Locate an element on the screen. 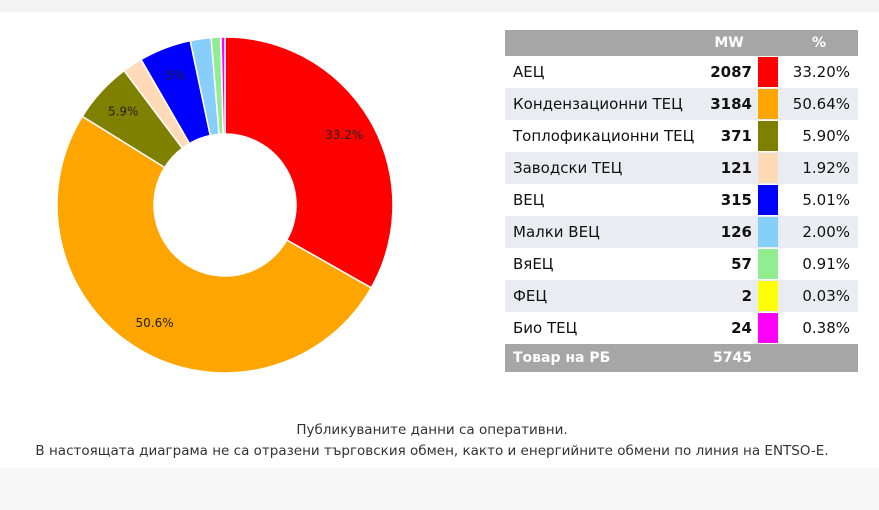  total-mw: 5745 is located at coordinates (729, 358).